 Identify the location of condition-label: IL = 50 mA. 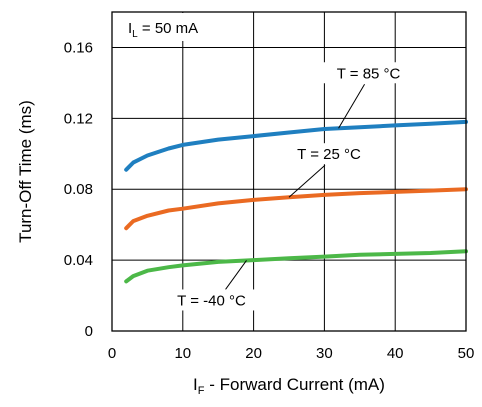
(163, 30).